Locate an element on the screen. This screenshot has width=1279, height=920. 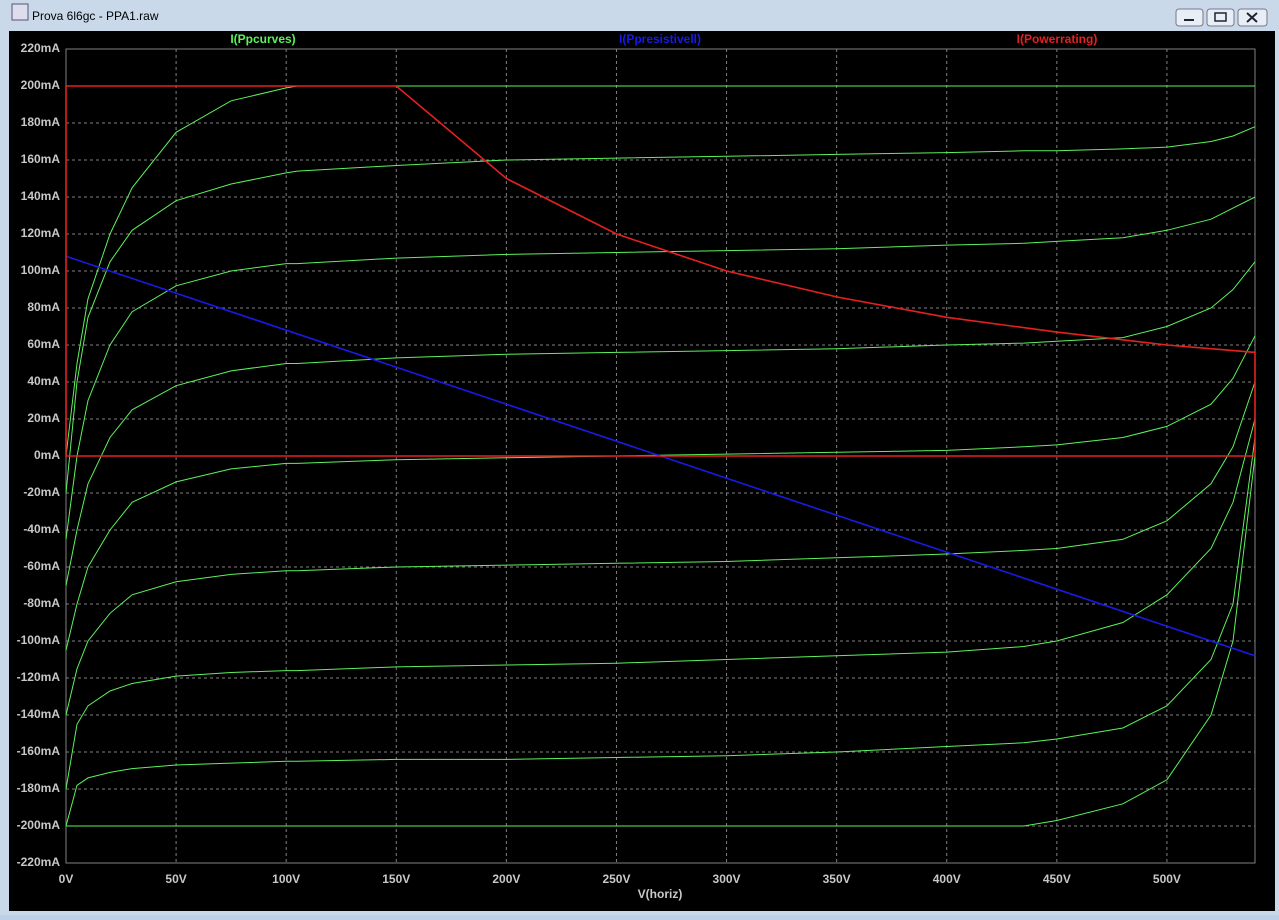
app-icon is located at coordinates (20, 12).